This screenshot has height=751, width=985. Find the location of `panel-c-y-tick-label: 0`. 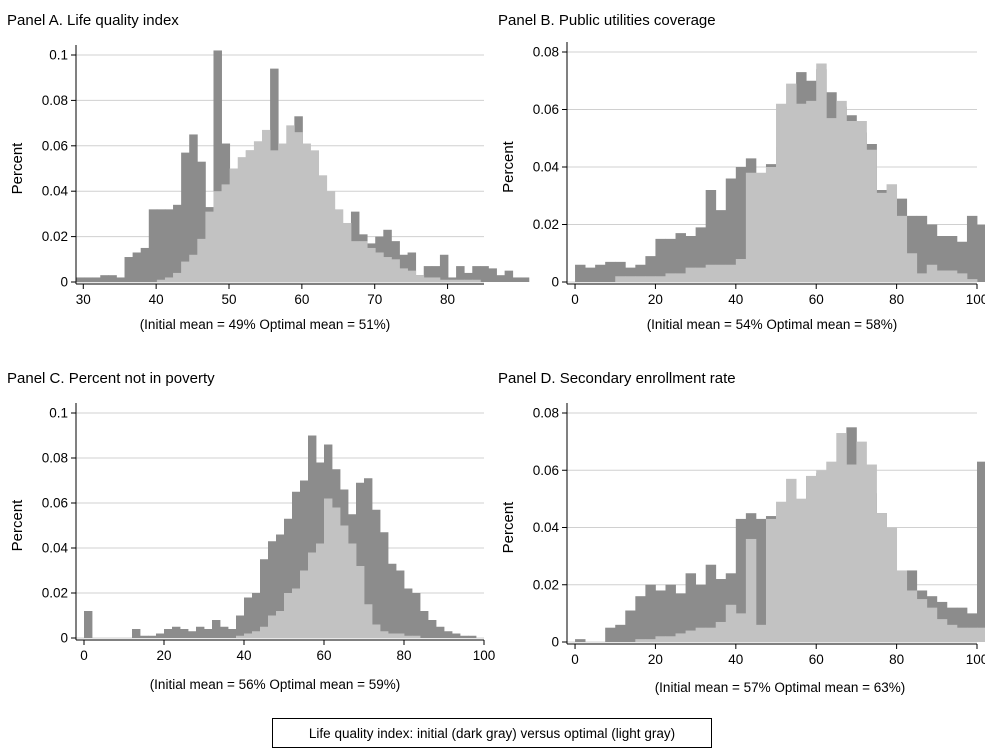

panel-c-y-tick-label: 0 is located at coordinates (64, 638).